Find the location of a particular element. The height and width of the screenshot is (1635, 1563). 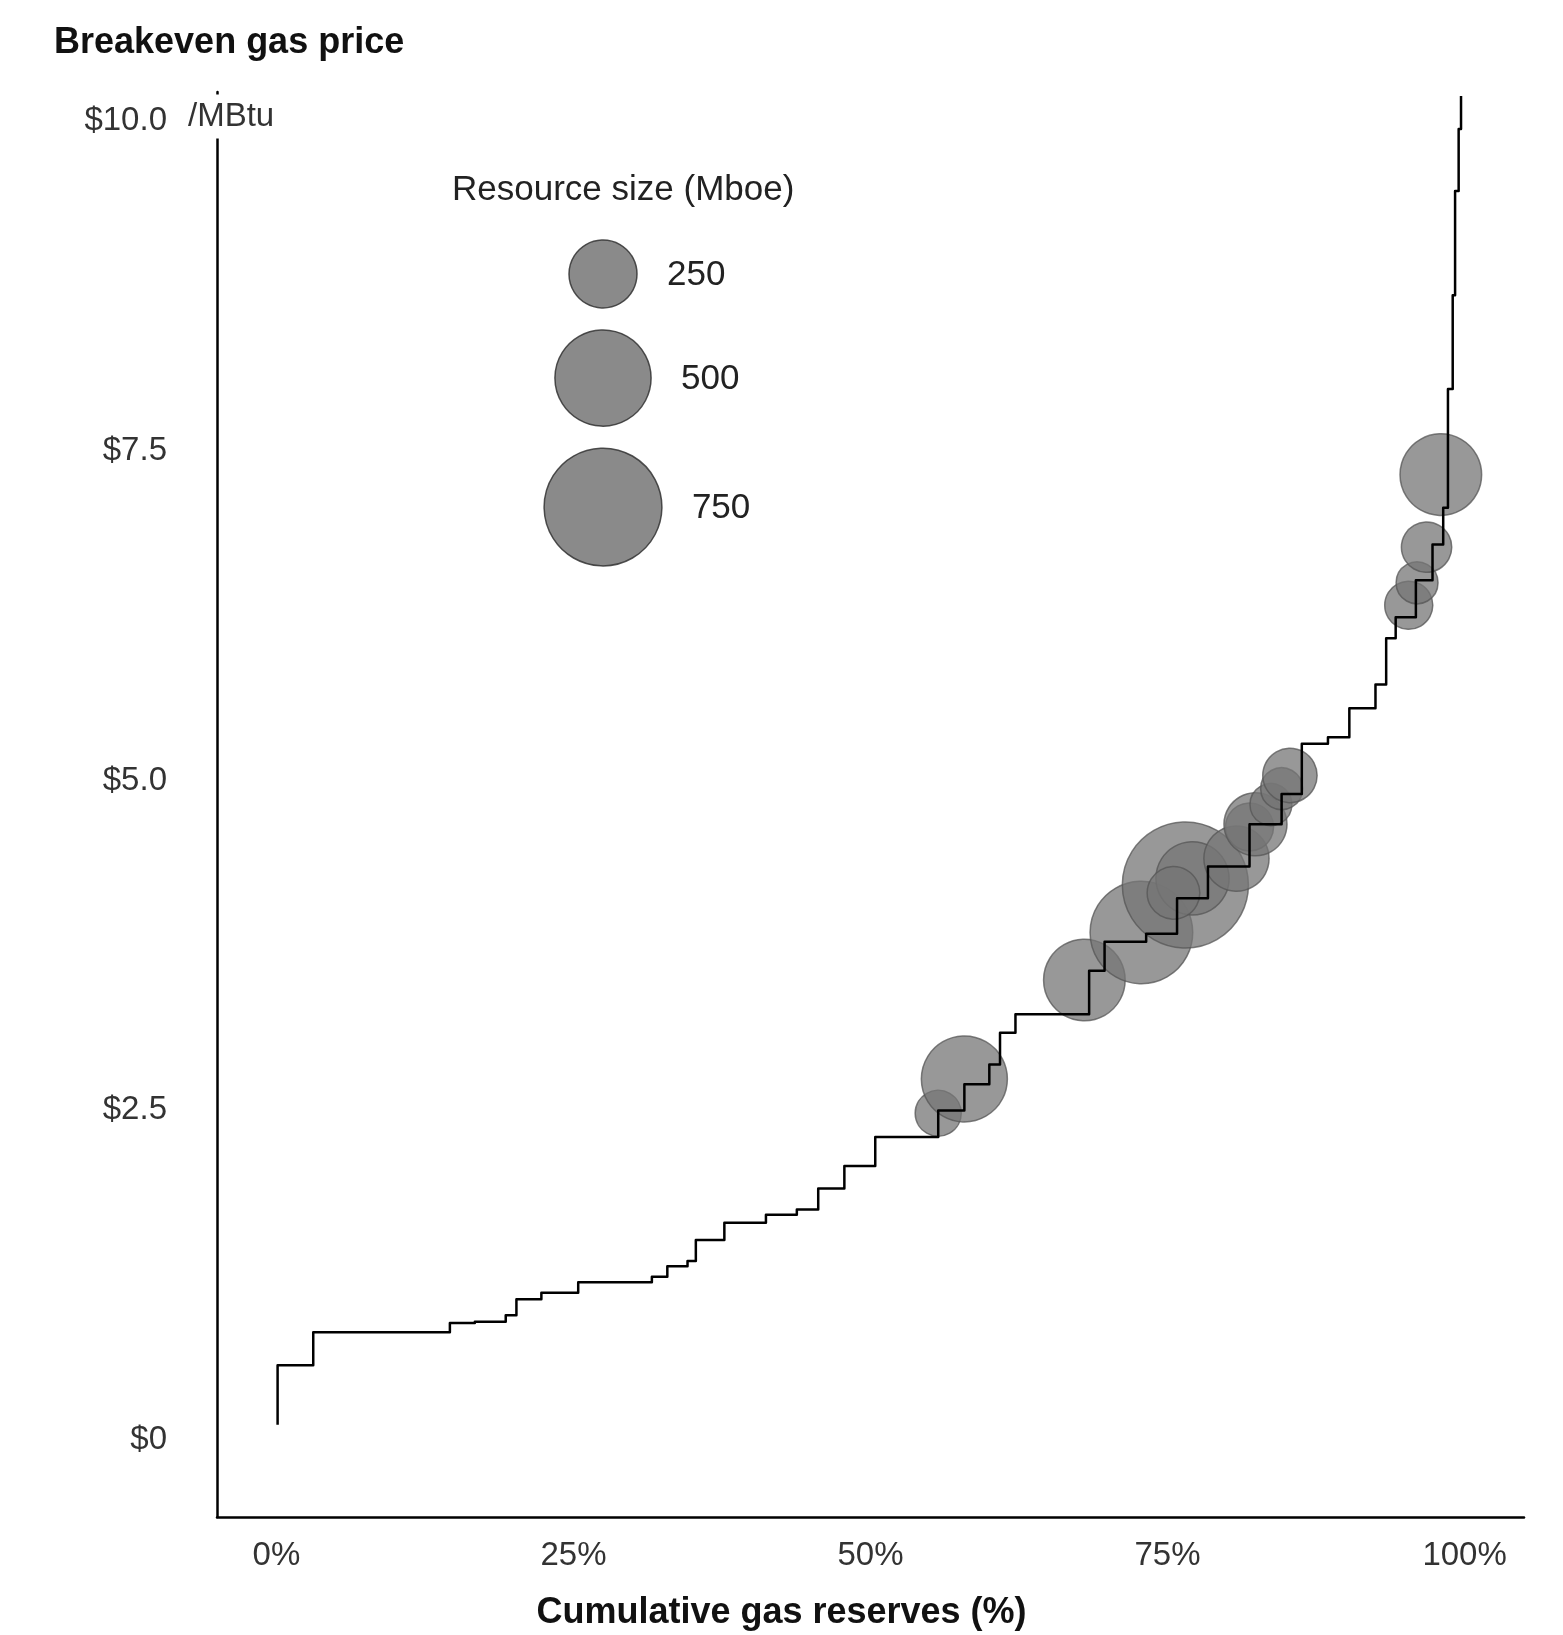

legend-label: 500 is located at coordinates (710, 377).